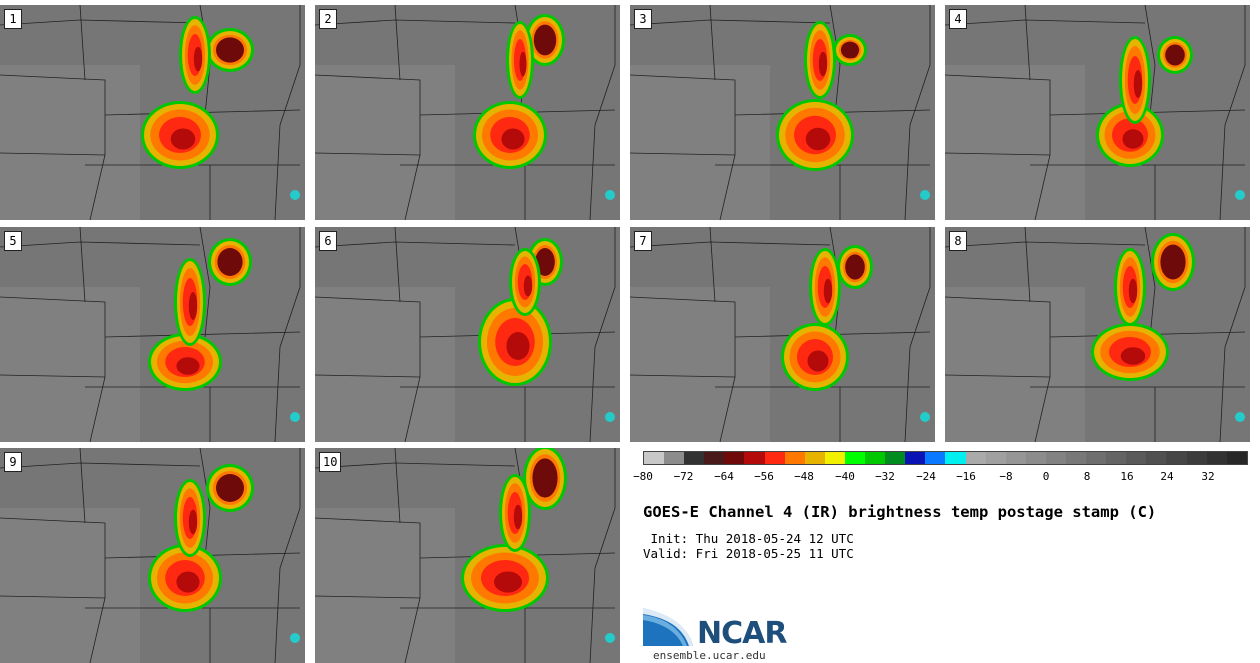 This screenshot has height=663, width=1260. What do you see at coordinates (804, 476) in the screenshot?
I see `colorbar-tick: −48` at bounding box center [804, 476].